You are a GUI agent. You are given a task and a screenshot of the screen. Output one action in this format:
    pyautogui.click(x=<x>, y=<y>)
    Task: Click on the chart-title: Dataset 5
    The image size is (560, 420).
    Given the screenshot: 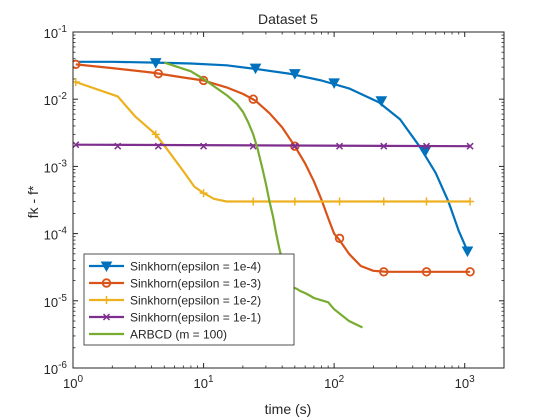 What is the action you would take?
    pyautogui.click(x=288, y=19)
    